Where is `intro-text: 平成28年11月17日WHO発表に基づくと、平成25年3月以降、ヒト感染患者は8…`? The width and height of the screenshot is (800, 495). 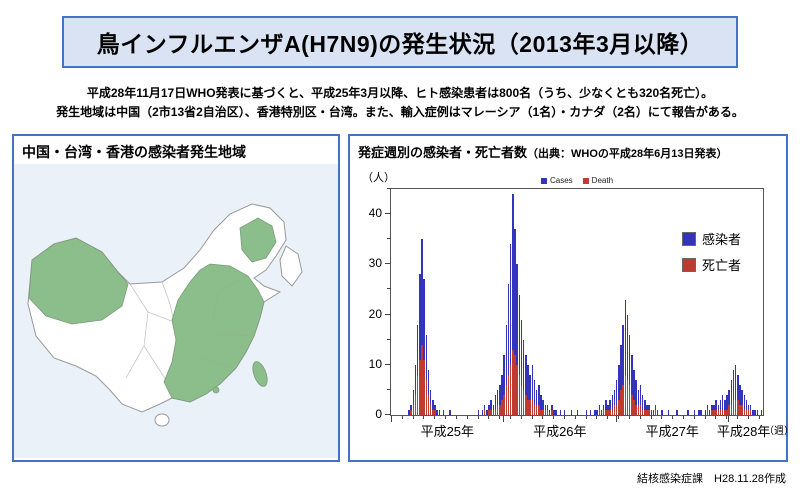
intro-text: 平成28年11月17日WHO発表に基づくと、平成25年3月以降、ヒト感染患者は8… is located at coordinates (400, 103).